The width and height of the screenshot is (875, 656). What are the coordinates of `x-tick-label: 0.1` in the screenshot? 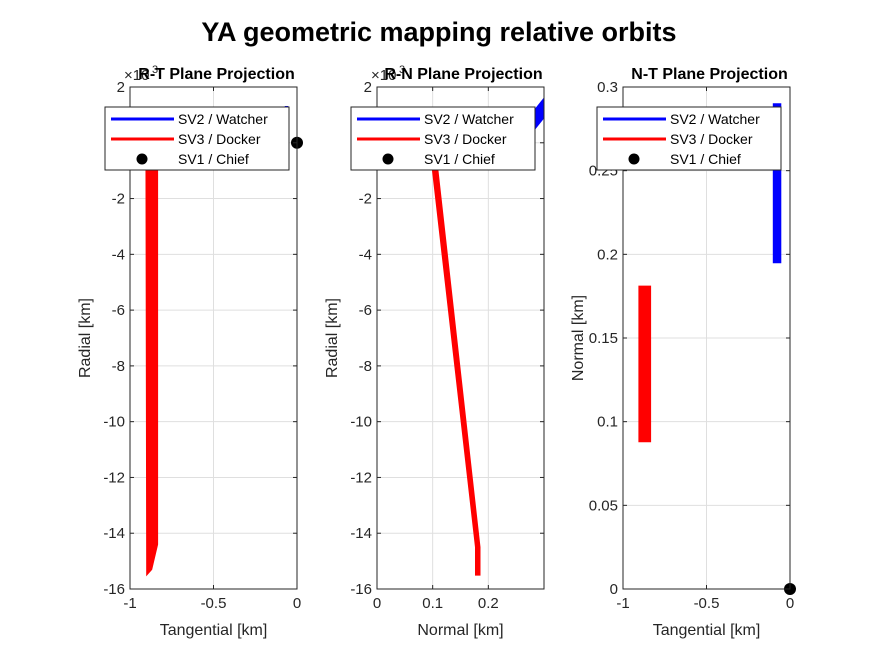 It's located at (432, 603).